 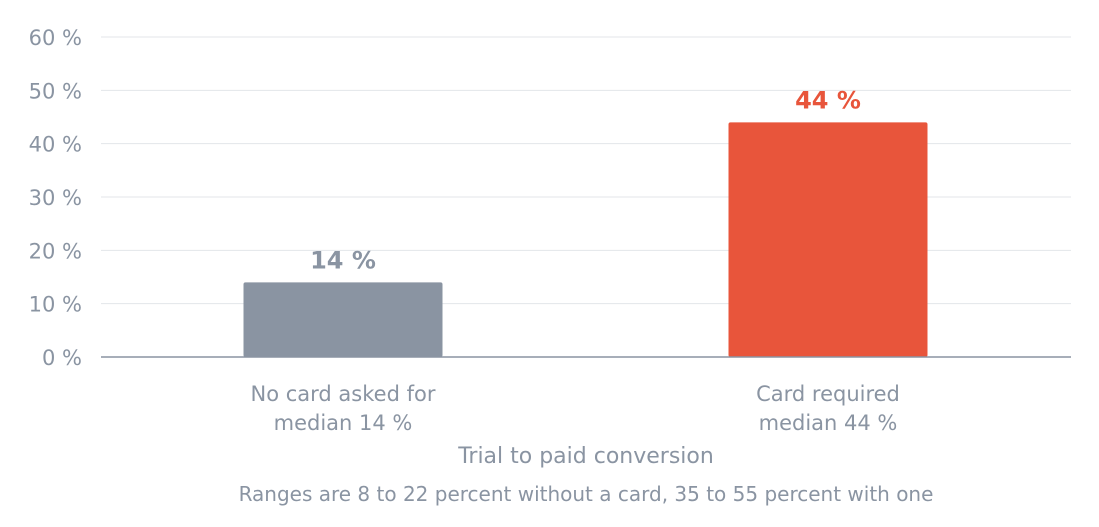 What do you see at coordinates (585, 456) in the screenshot?
I see `x-axis-title: Trial to paid conversion` at bounding box center [585, 456].